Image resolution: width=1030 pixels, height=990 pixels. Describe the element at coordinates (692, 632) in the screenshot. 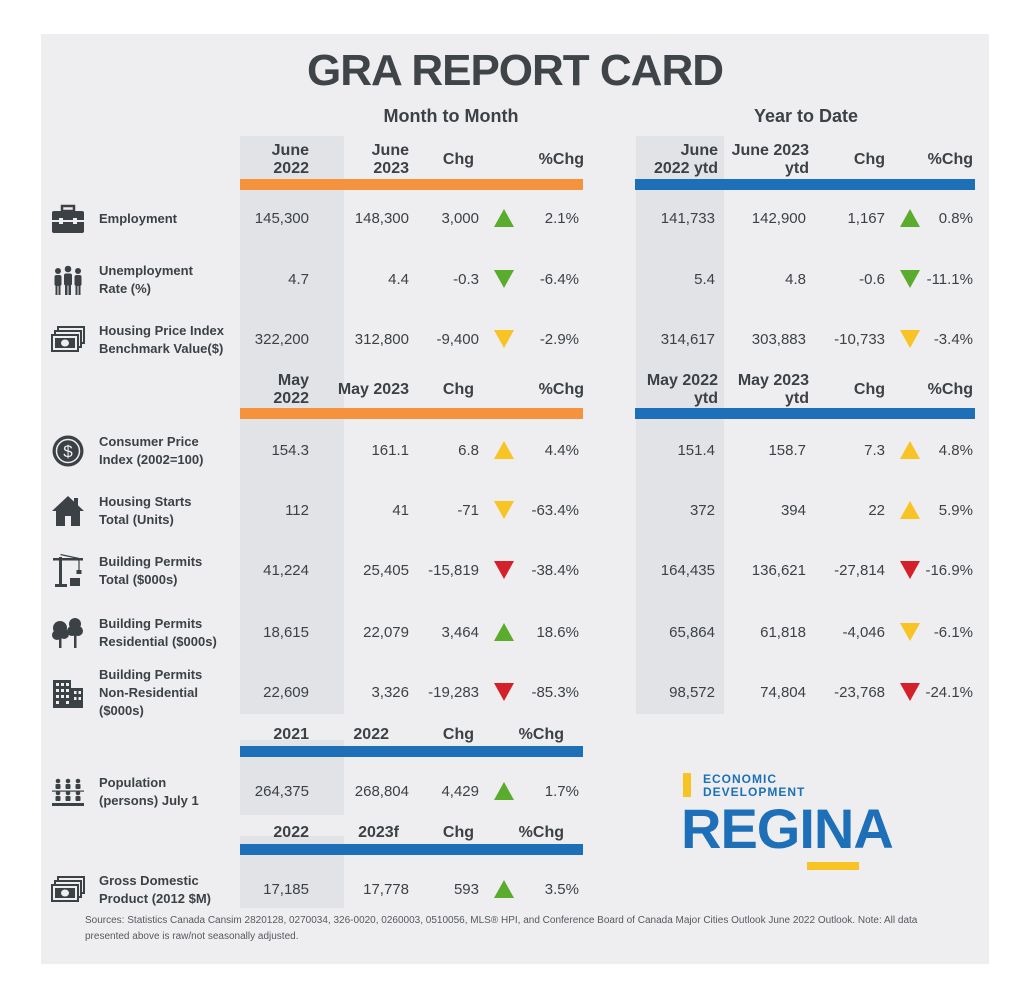

I see `value-ytd-1: 65,864` at that location.